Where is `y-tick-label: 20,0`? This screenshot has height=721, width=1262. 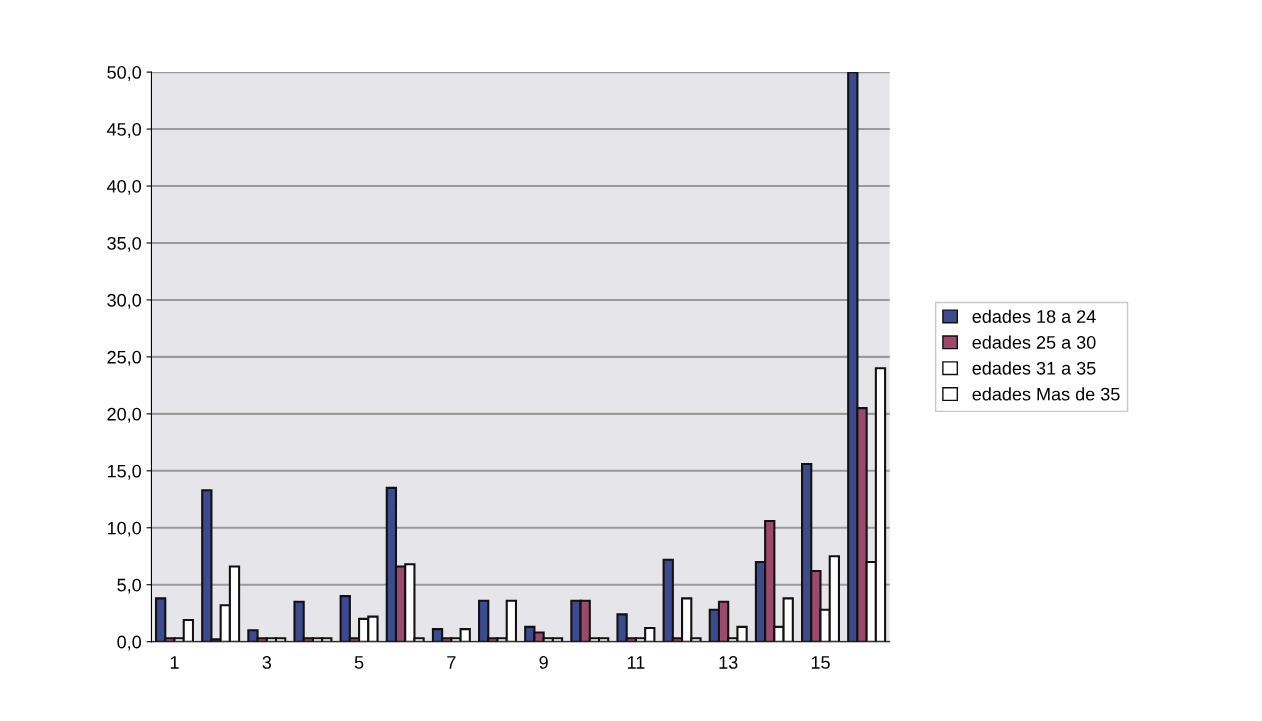
y-tick-label: 20,0 is located at coordinates (124, 415).